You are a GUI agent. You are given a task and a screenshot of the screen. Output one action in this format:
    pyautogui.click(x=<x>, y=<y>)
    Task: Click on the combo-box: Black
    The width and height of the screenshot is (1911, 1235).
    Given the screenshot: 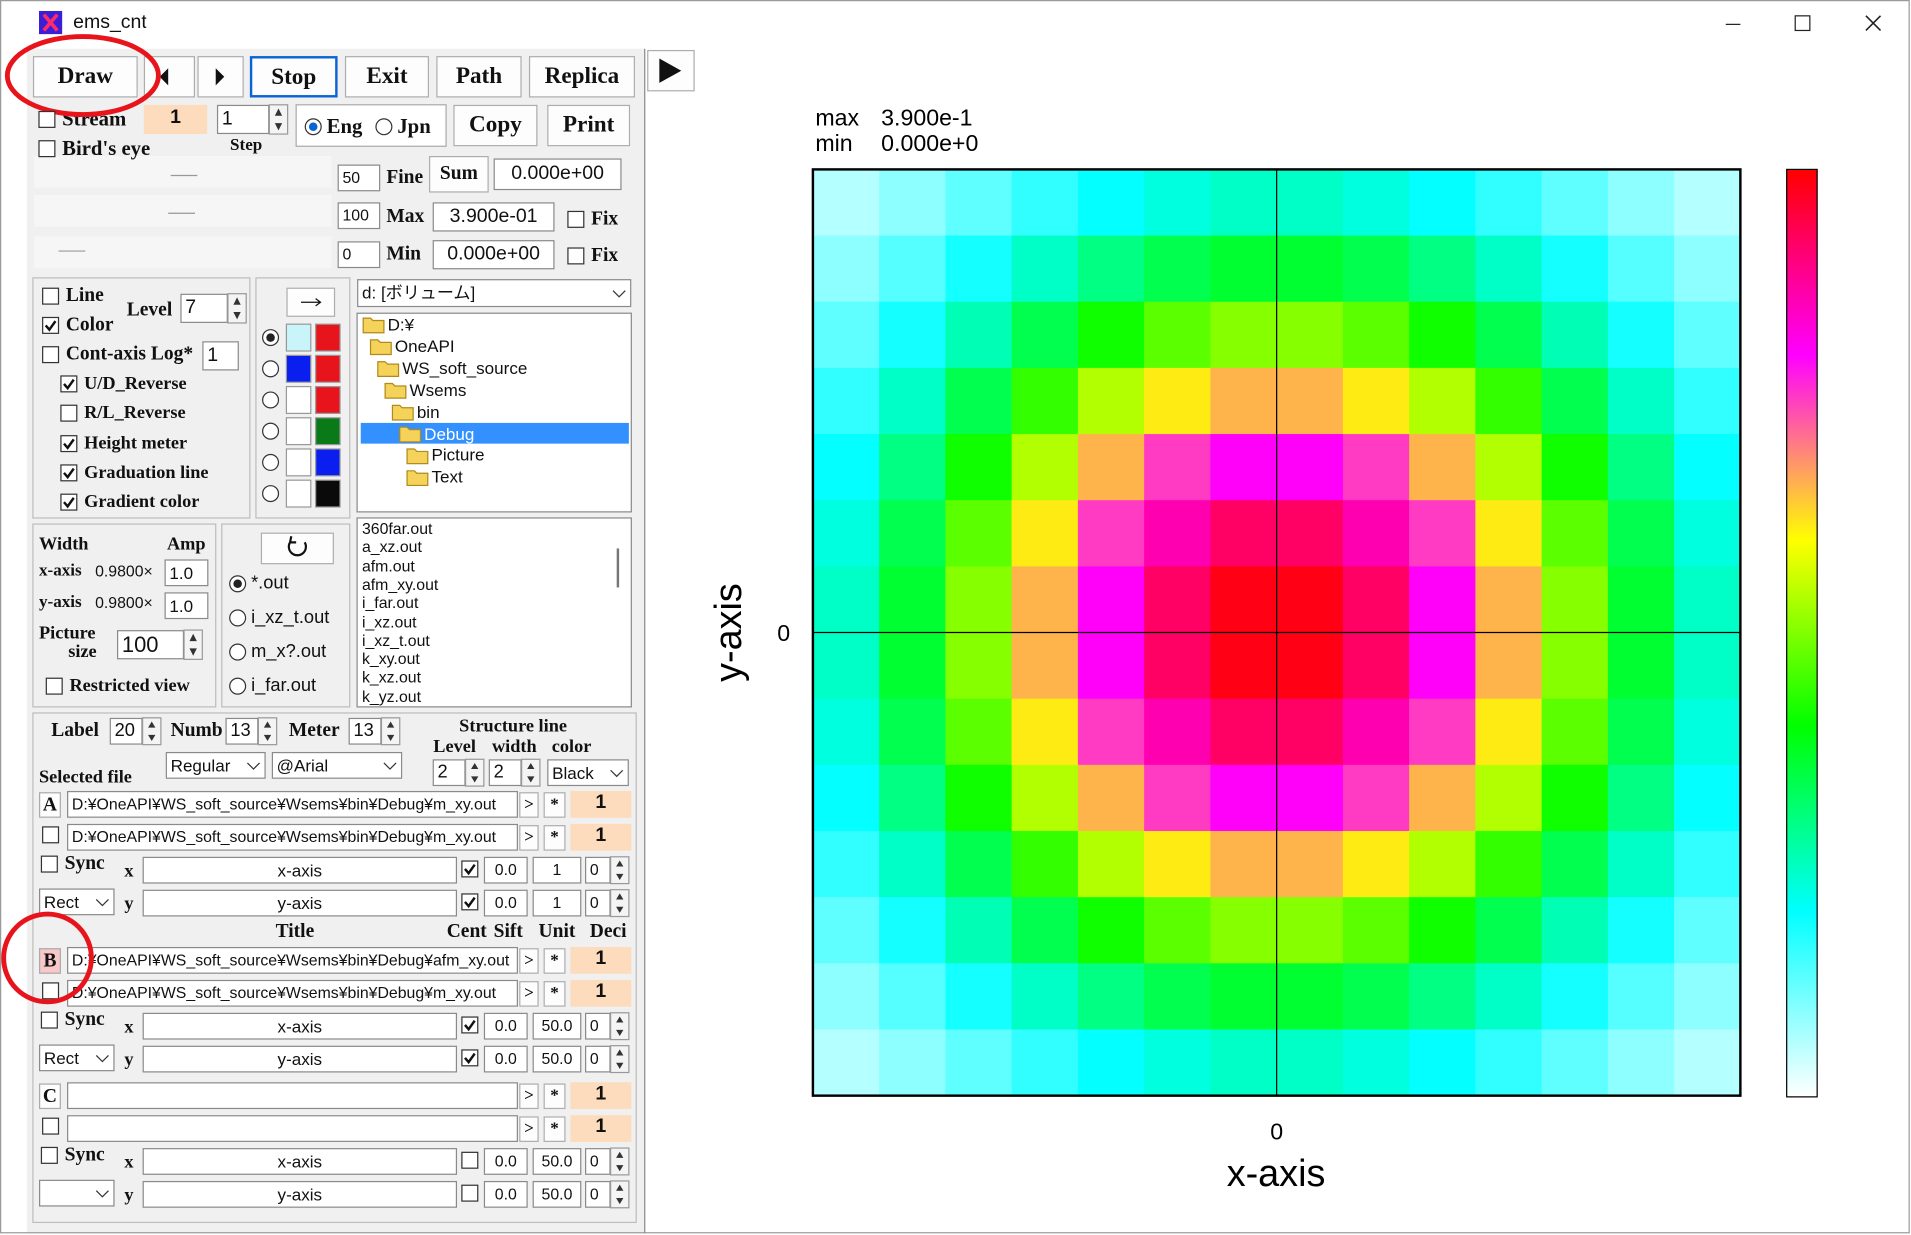 What is the action you would take?
    pyautogui.click(x=588, y=773)
    